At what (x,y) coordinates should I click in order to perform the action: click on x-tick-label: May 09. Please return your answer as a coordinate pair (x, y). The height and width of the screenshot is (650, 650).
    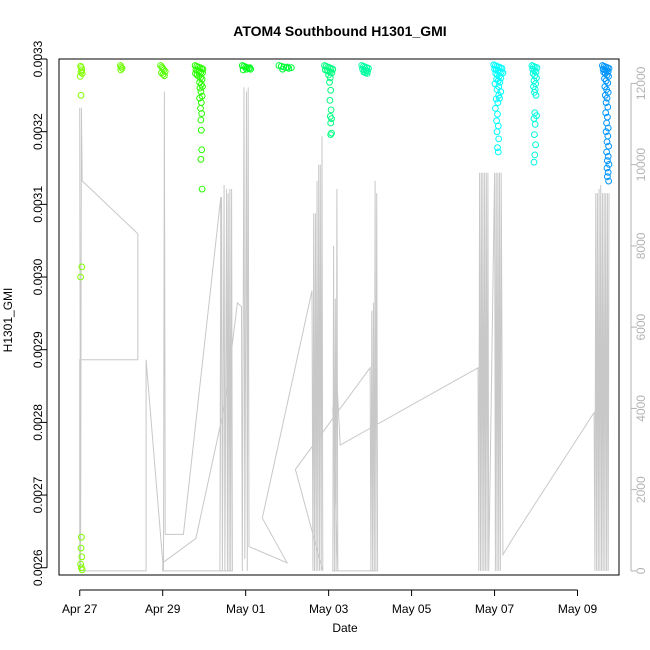
    Looking at the image, I should click on (578, 609).